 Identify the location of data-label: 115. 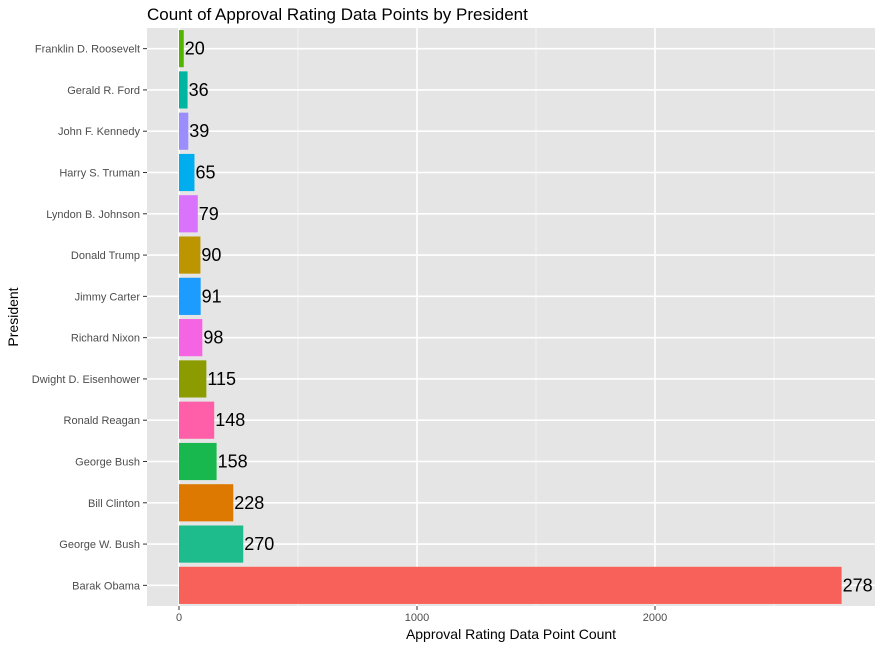
(221, 379).